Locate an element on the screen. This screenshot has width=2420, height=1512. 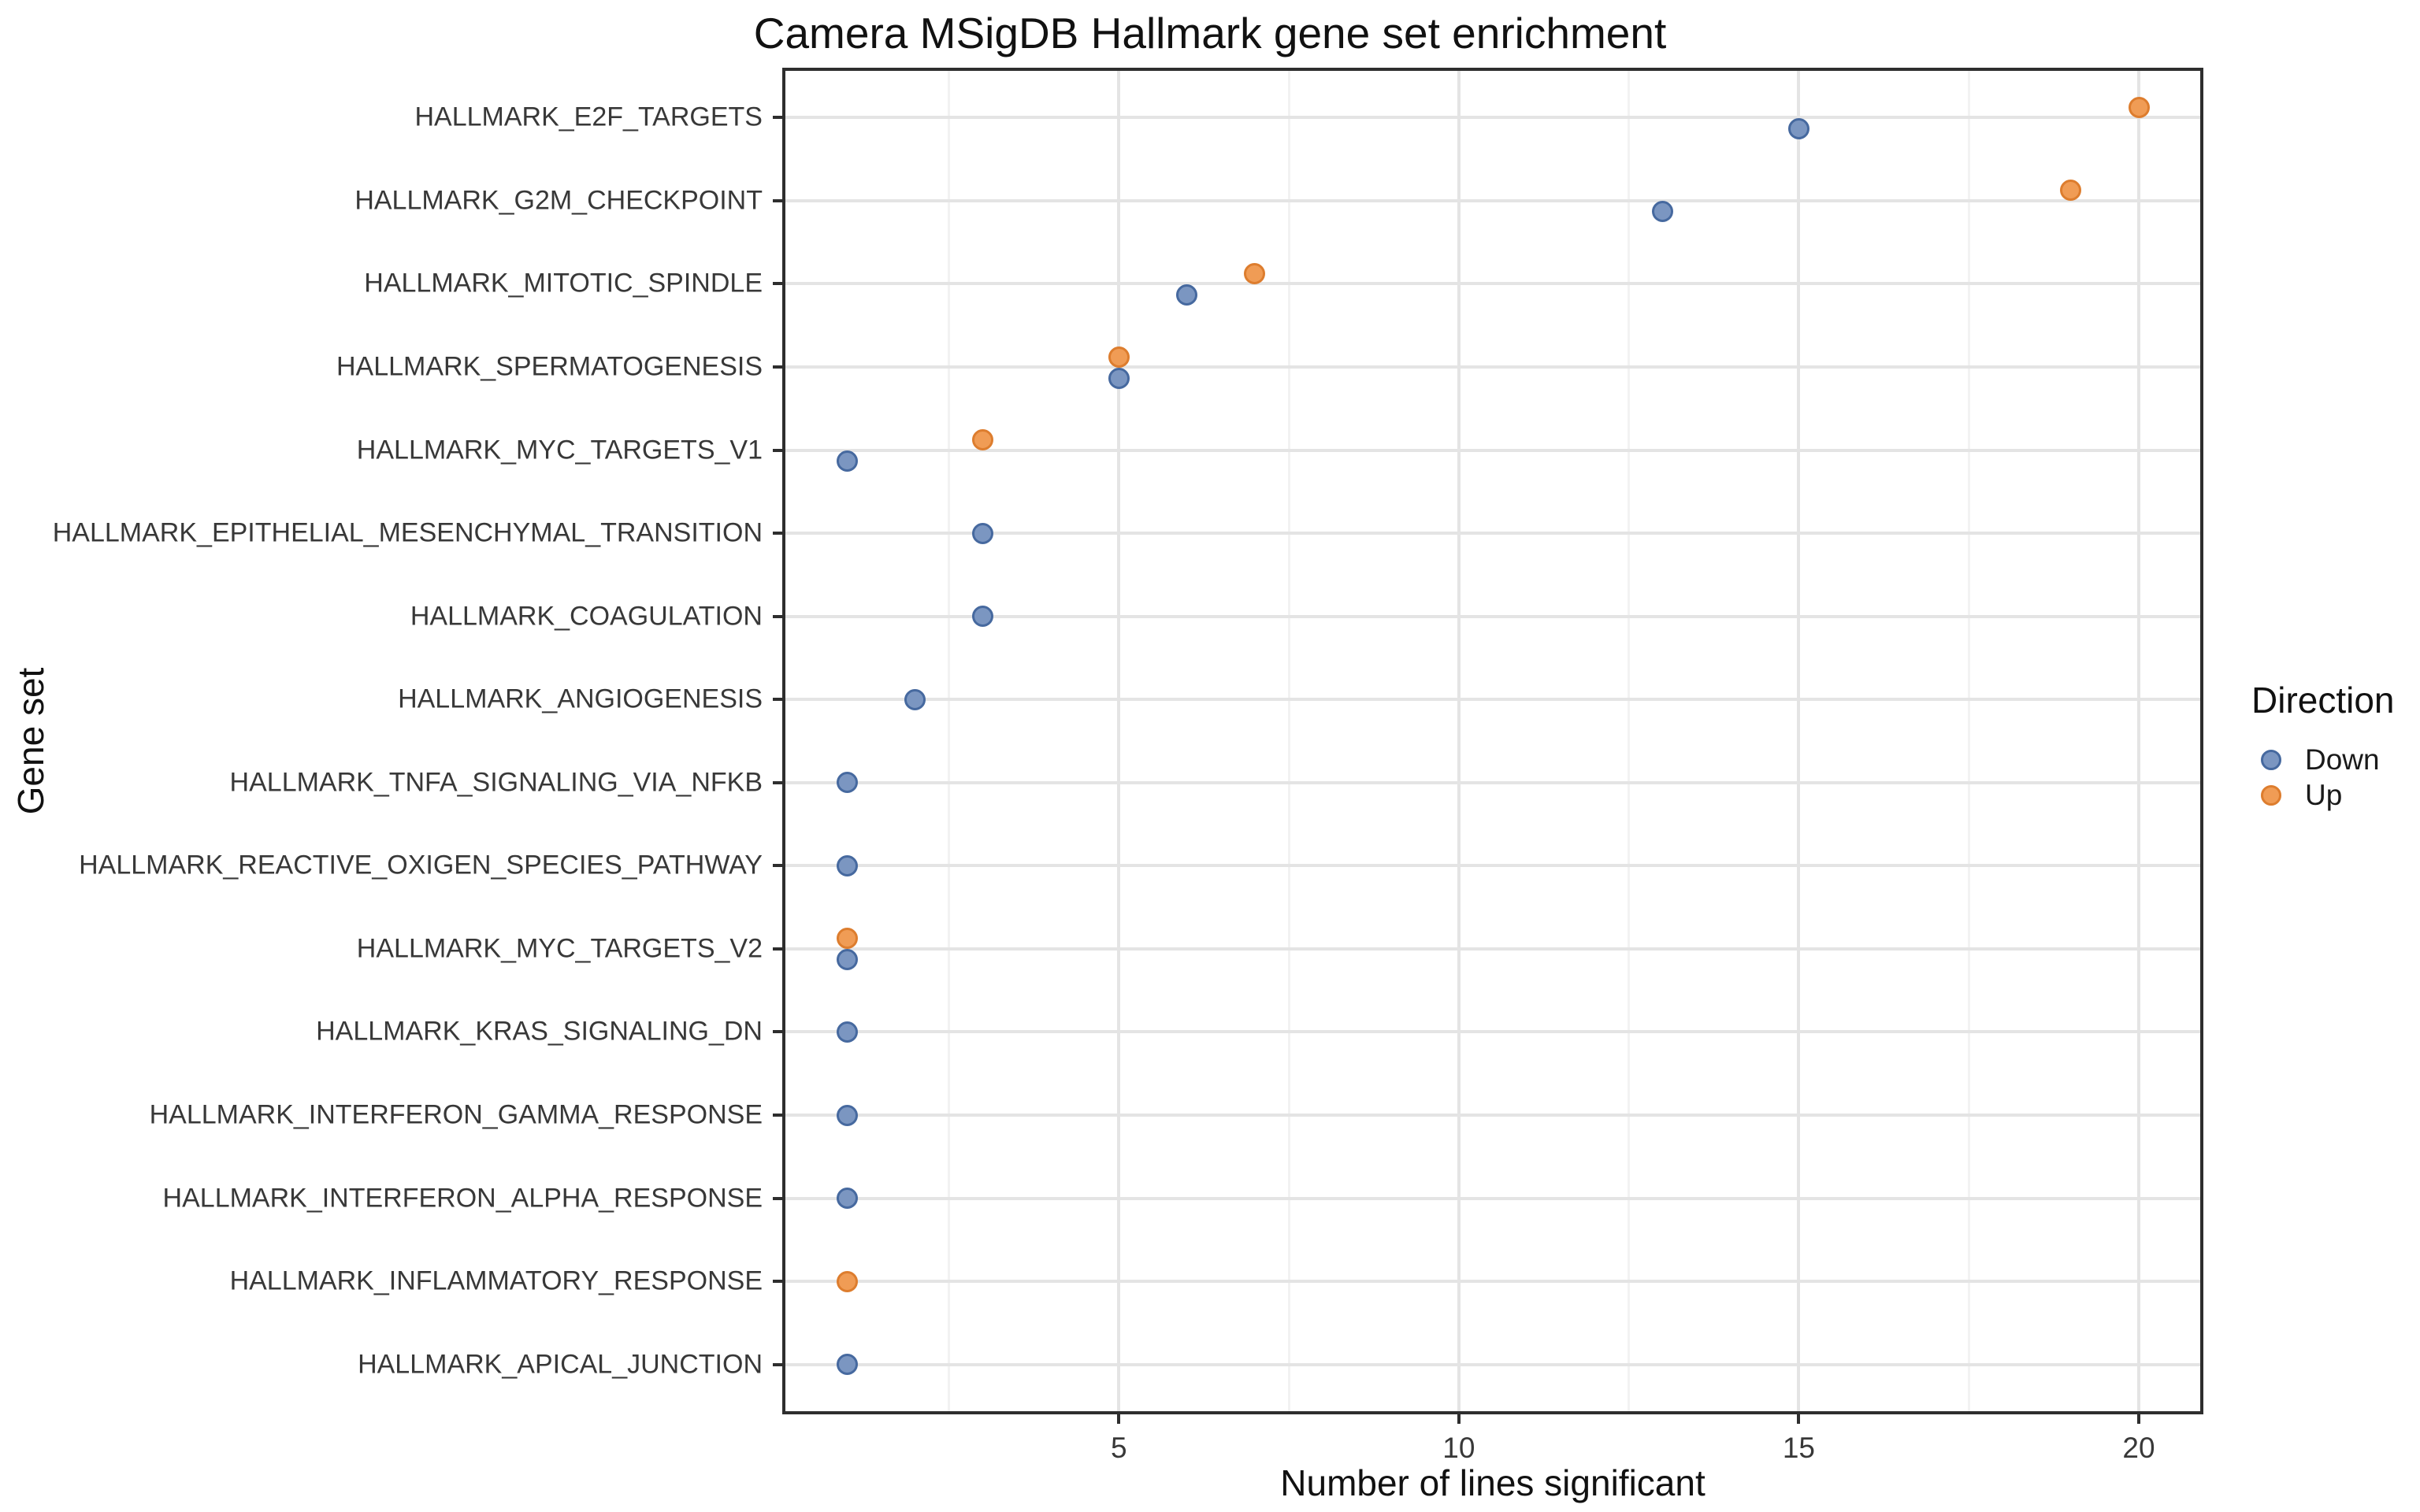
y-category-label: HALLMARK_TNFA_SIGNALING_VIA_NFKB is located at coordinates (496, 782).